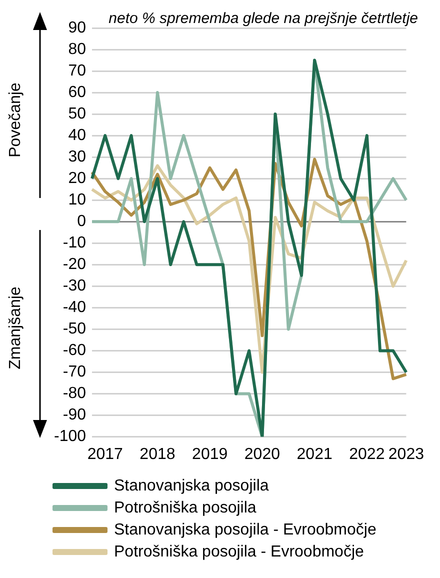  I want to click on y-tick-label: 10, so click(77, 200).